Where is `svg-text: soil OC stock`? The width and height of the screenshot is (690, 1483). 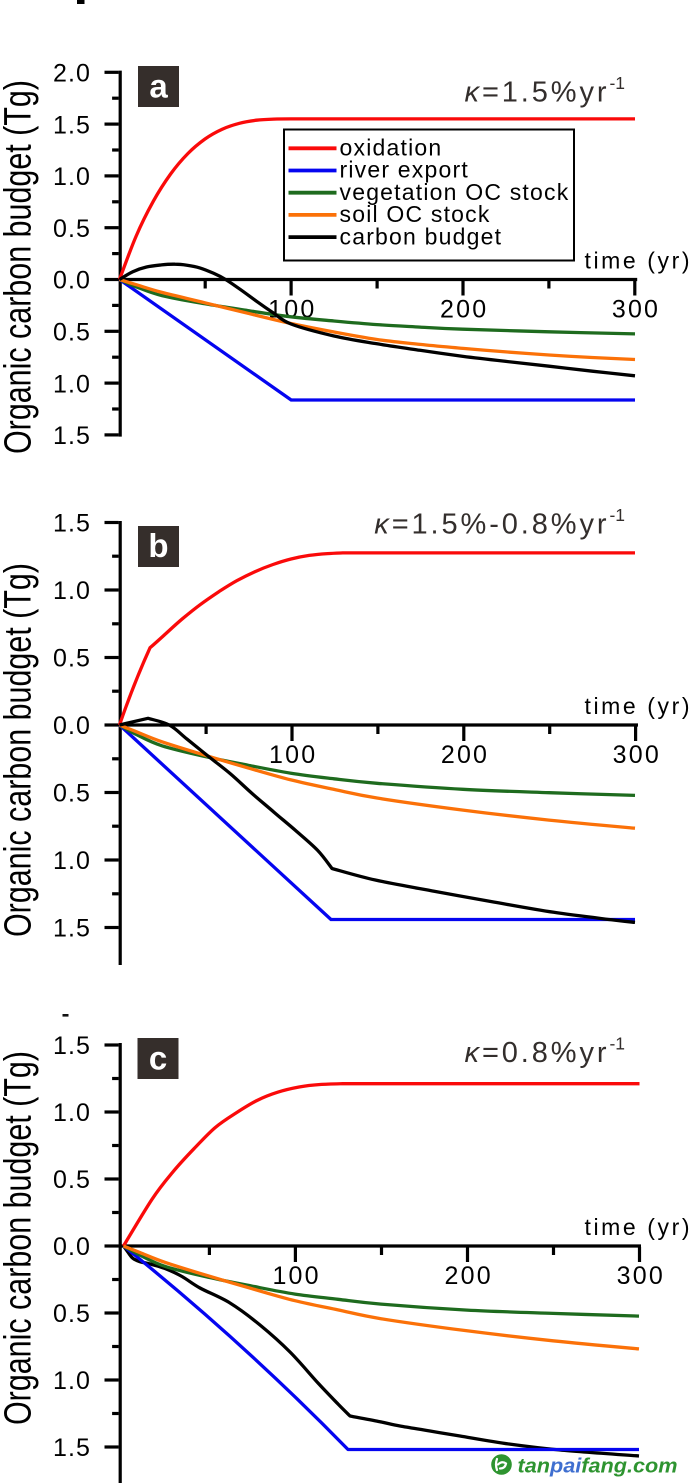 svg-text: soil OC stock is located at coordinates (415, 214).